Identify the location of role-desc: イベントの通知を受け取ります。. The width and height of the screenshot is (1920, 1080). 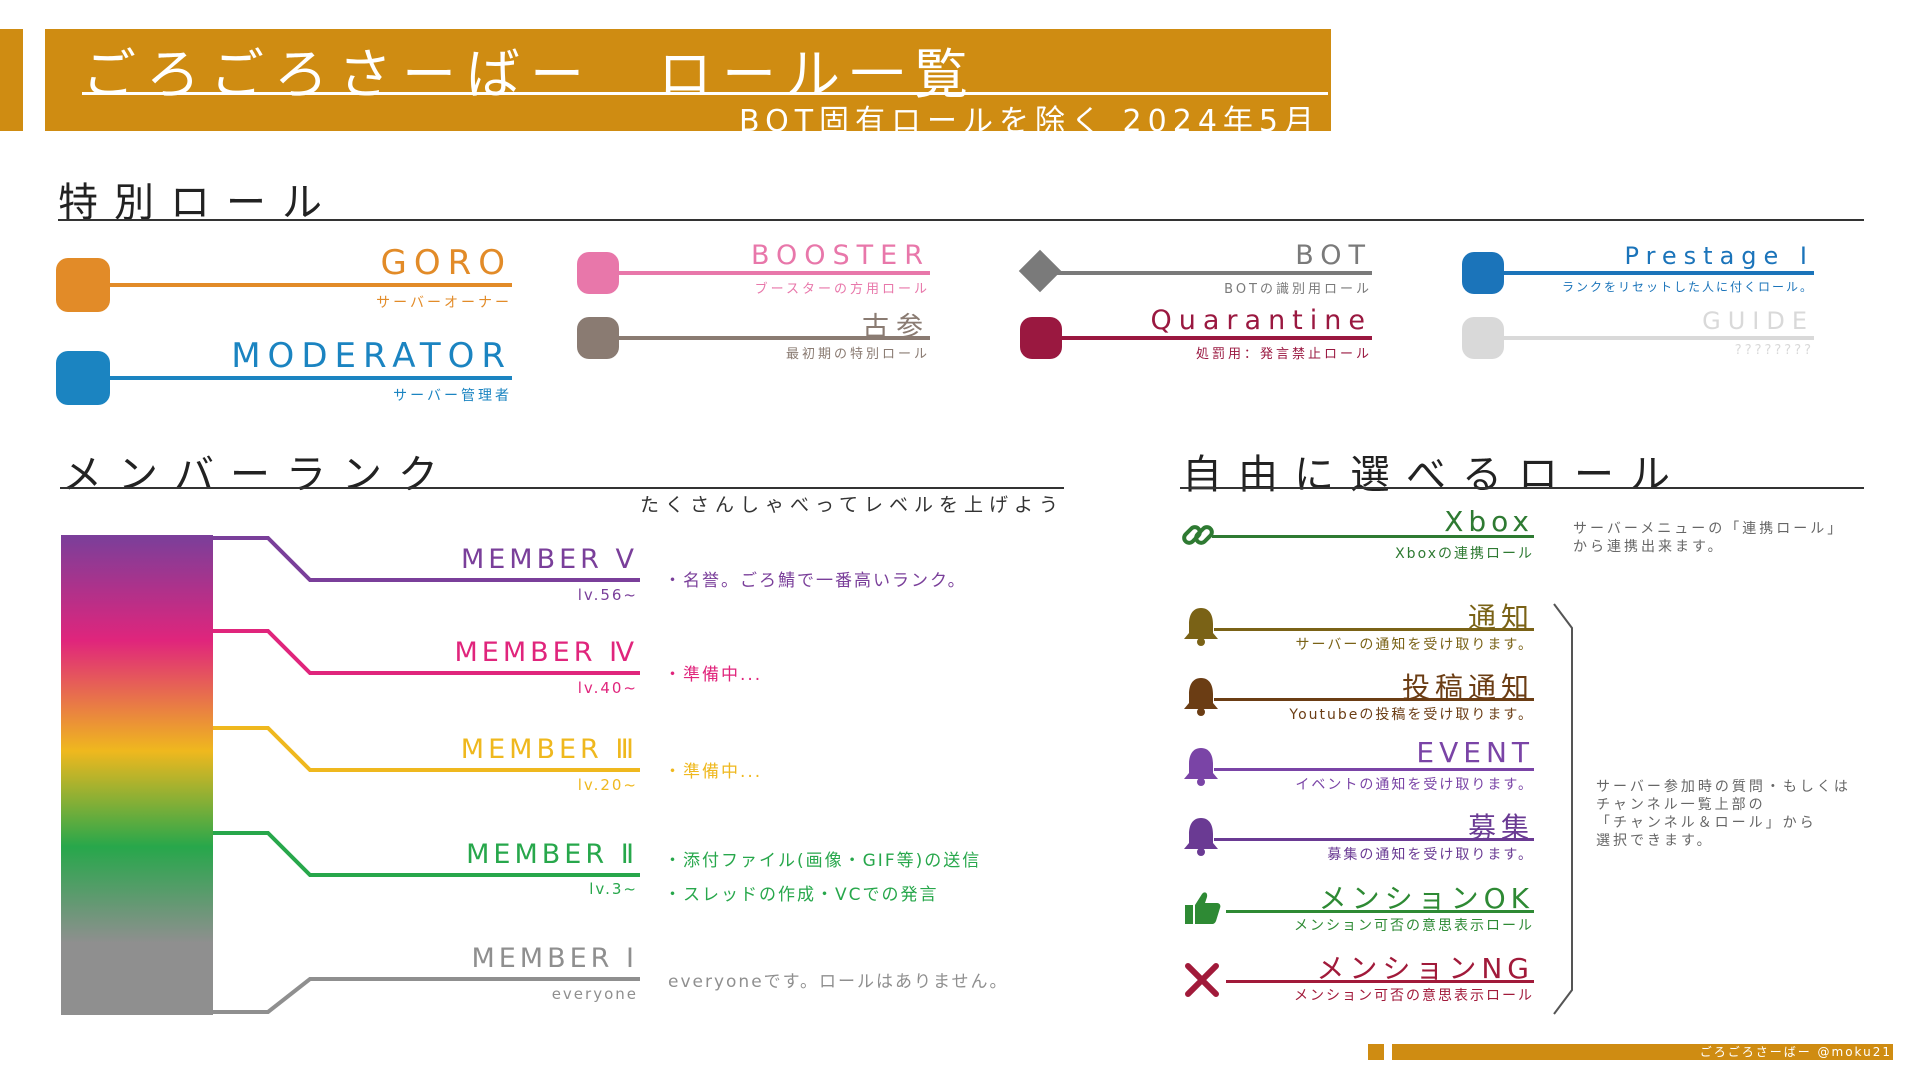
(1414, 785).